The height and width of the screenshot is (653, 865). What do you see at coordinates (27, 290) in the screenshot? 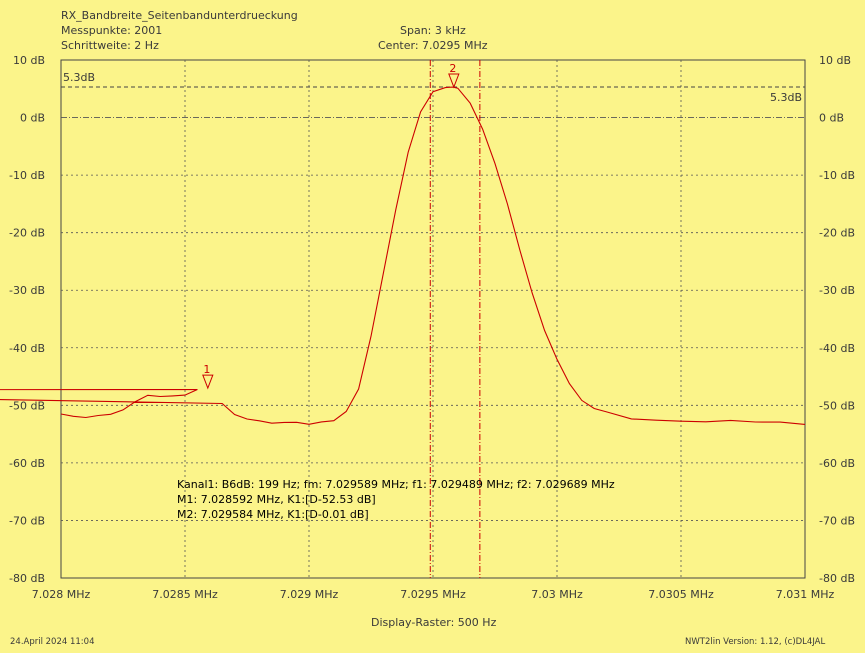
I see `y-tick-label: -30 dB` at bounding box center [27, 290].